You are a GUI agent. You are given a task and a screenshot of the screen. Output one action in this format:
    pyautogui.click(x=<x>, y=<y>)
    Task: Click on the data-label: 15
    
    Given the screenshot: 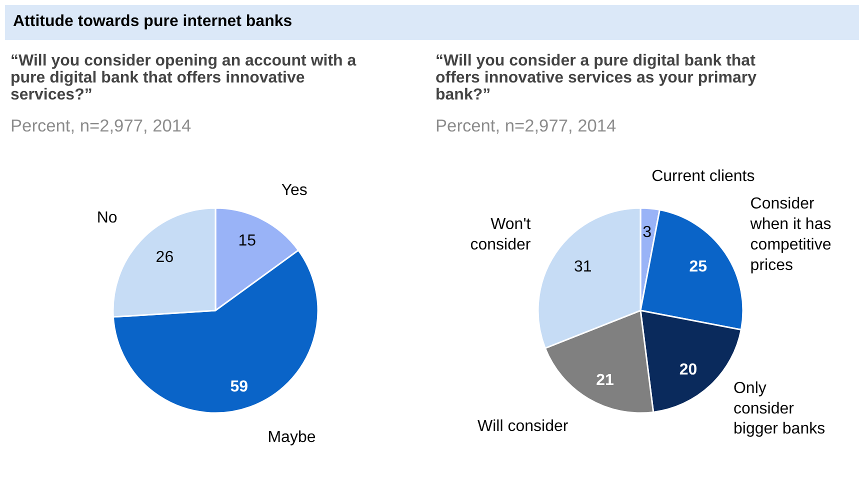 What is the action you would take?
    pyautogui.click(x=247, y=241)
    